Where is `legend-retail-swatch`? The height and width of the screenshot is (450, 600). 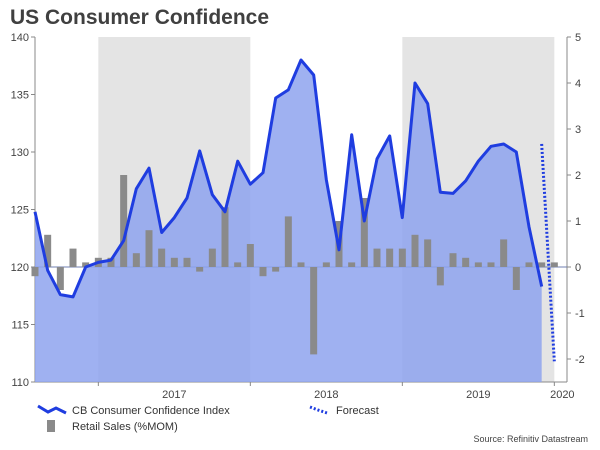
legend-retail-swatch is located at coordinates (51, 426).